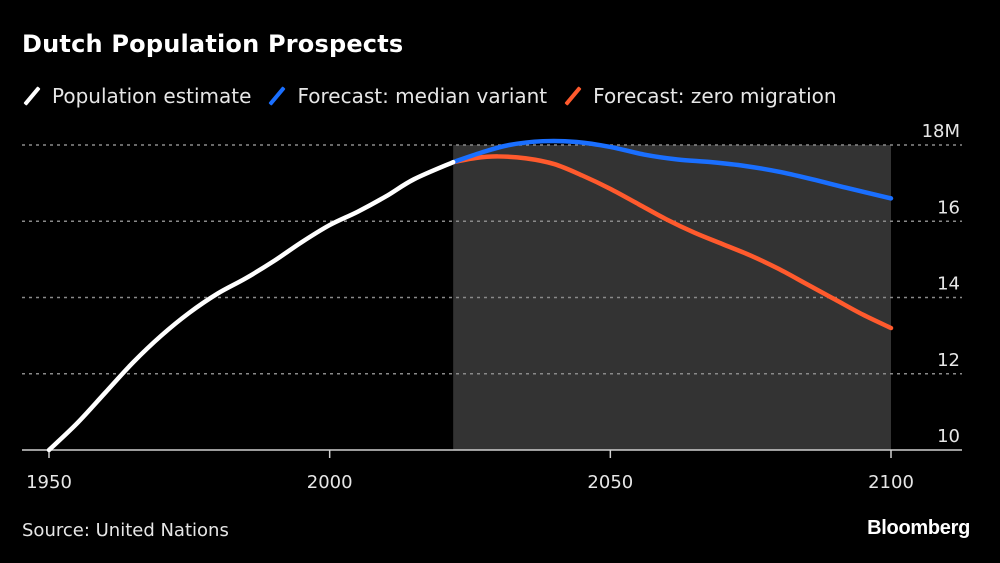 This screenshot has width=1000, height=563. I want to click on series-line-zero-migration, so click(672, 242).